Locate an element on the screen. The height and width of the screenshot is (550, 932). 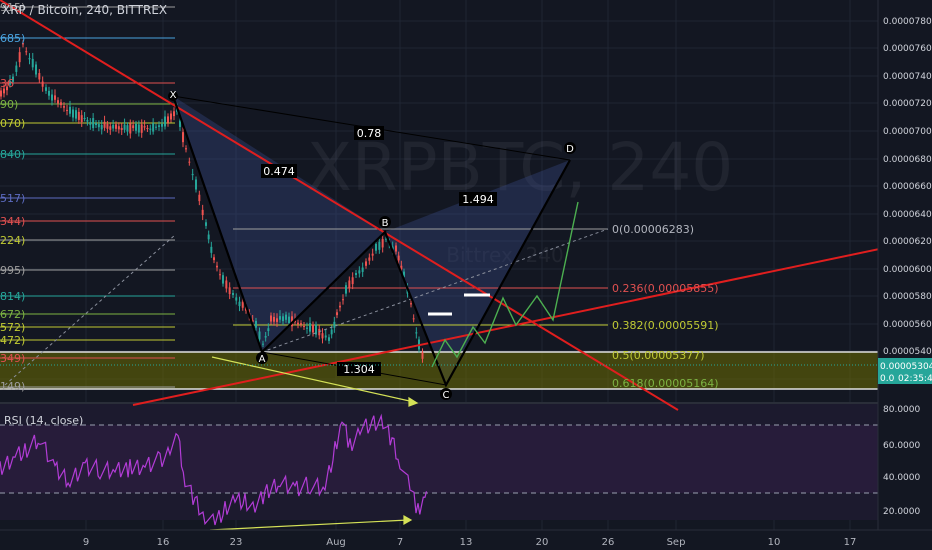
svg-text: 517) is located at coordinates (12, 198).